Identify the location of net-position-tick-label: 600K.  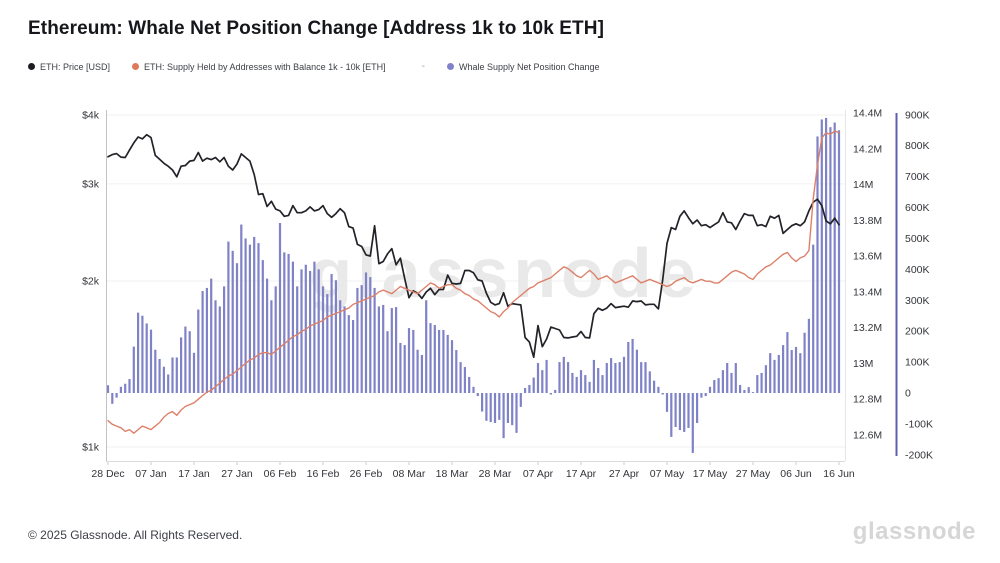
(917, 208).